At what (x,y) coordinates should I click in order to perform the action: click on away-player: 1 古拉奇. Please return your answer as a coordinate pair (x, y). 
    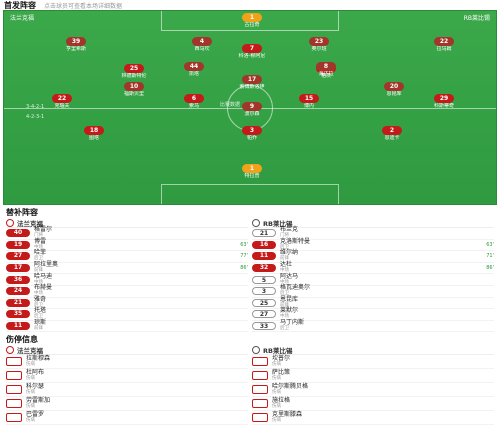
    Looking at the image, I should click on (252, 21).